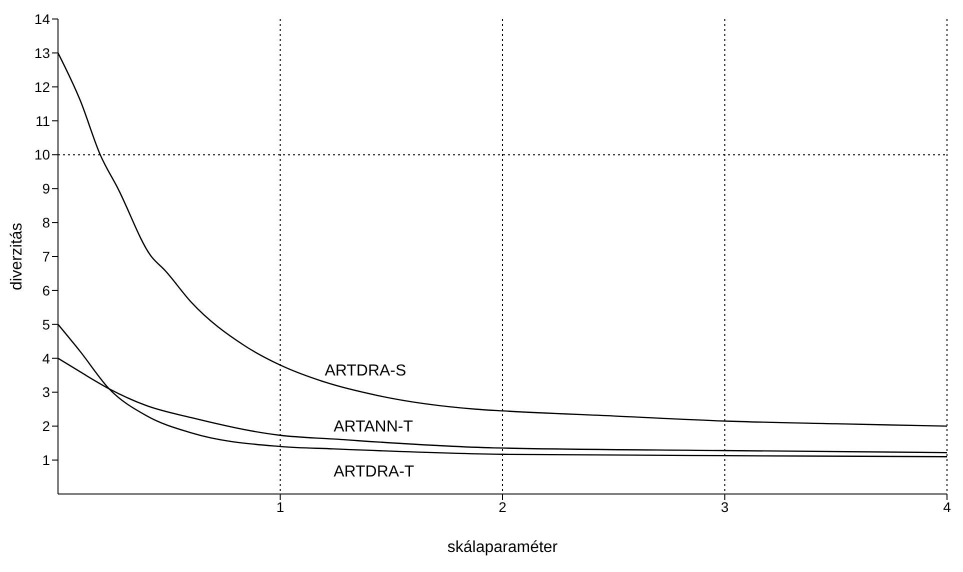 The width and height of the screenshot is (963, 572). I want to click on x-tick-label: 1, so click(280, 506).